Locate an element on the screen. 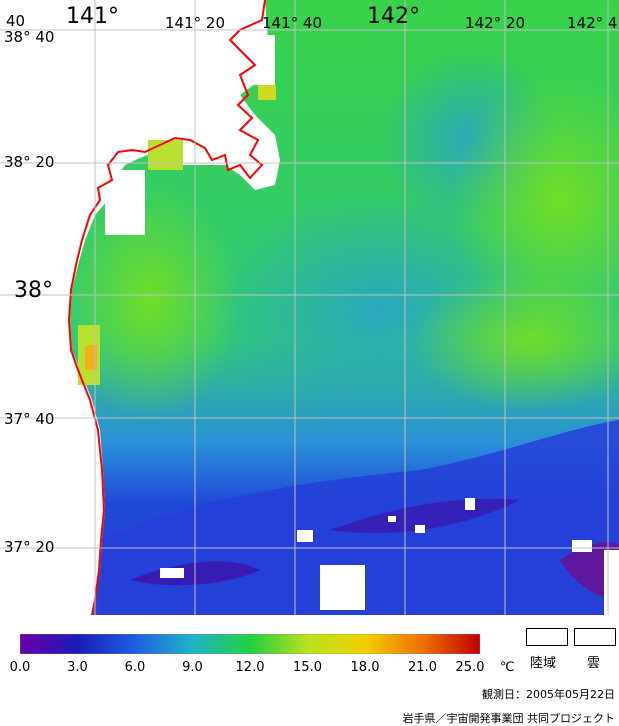 Image resolution: width=619 pixels, height=726 pixels. observation-date: 観測日：2005年05月22日 is located at coordinates (548, 694).